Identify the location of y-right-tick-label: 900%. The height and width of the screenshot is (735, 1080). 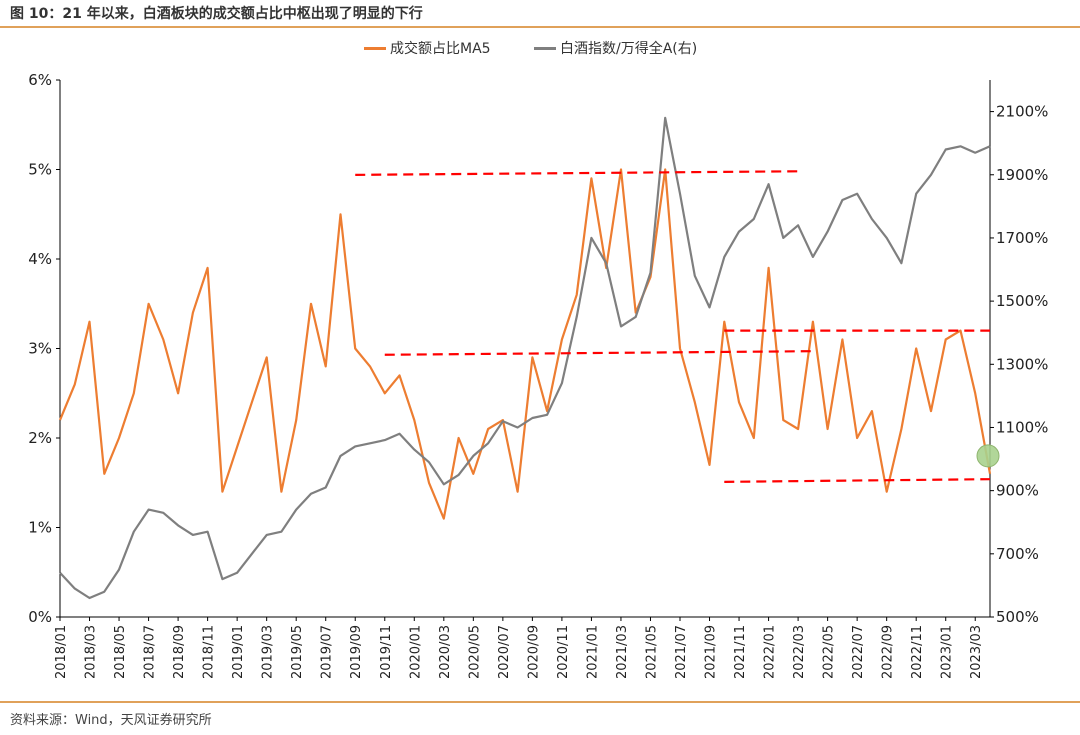
(1017, 491).